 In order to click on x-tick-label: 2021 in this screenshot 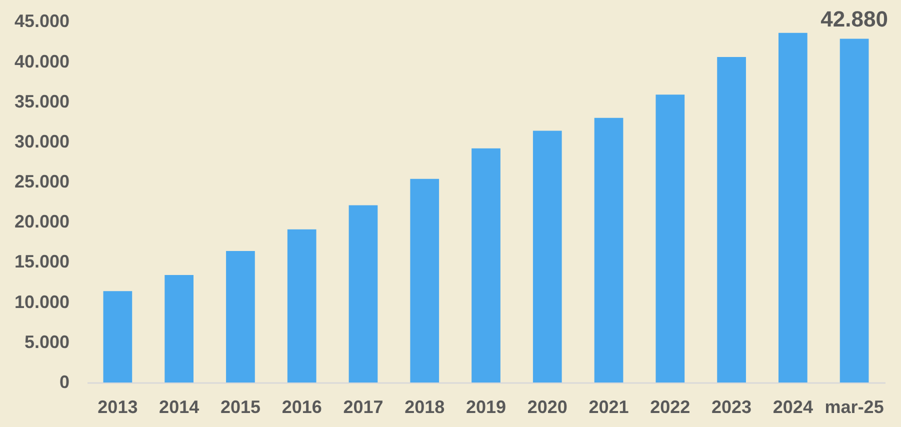, I will do `click(608, 407)`.